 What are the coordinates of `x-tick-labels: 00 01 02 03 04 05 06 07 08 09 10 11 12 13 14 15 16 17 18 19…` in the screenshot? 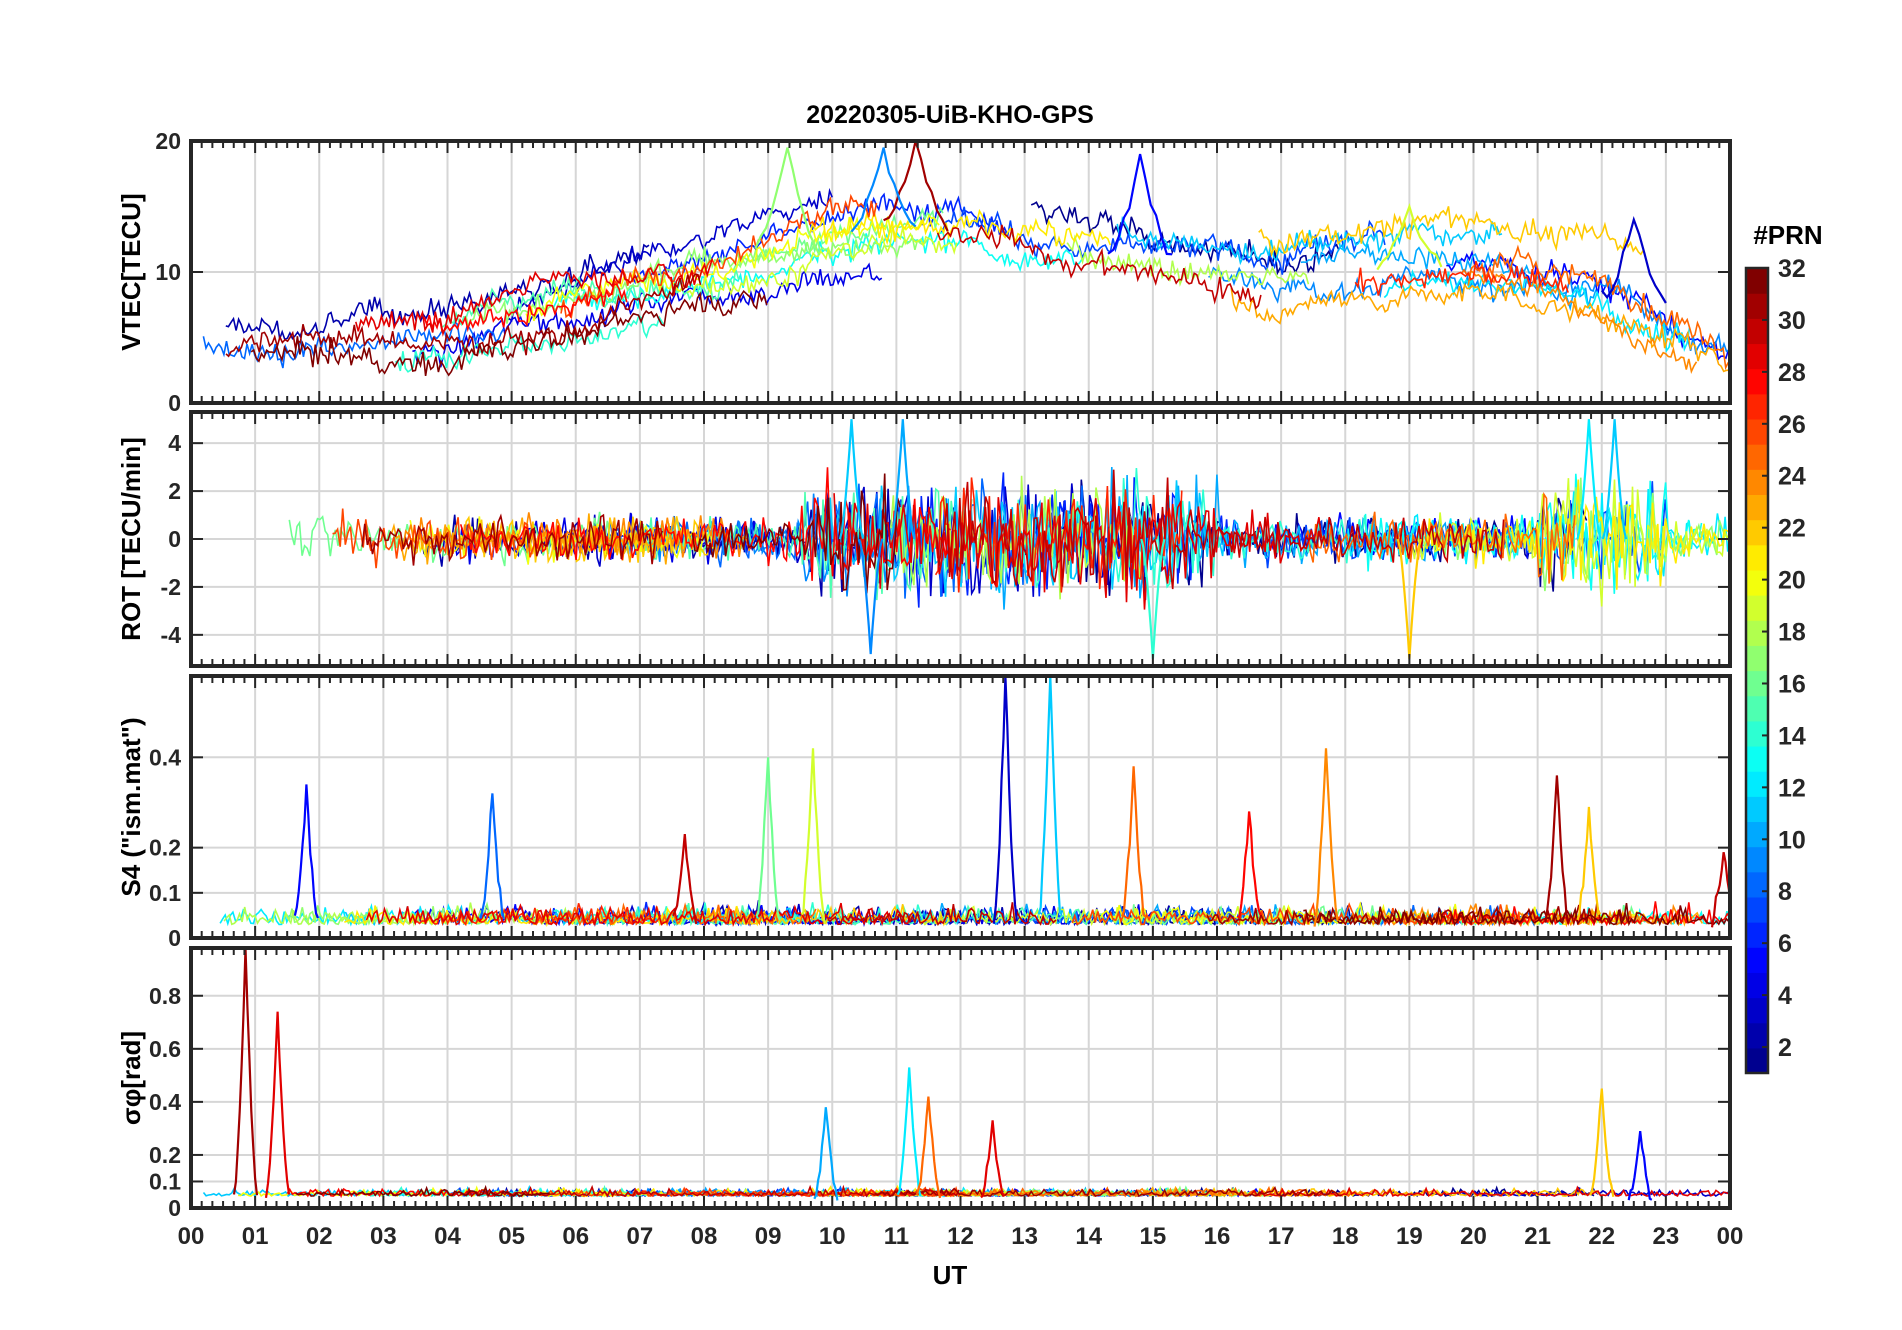 It's located at (961, 1236).